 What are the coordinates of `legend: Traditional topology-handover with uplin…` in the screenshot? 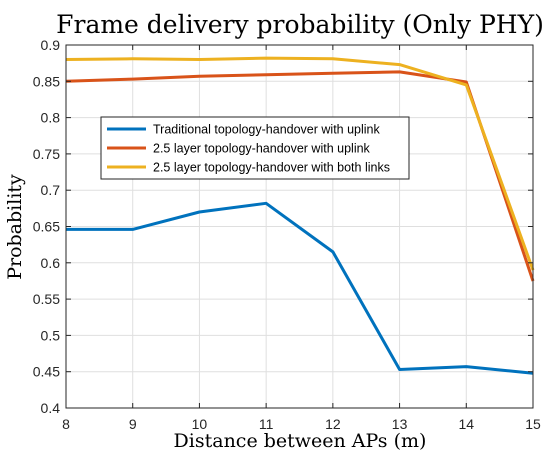 It's located at (255, 148).